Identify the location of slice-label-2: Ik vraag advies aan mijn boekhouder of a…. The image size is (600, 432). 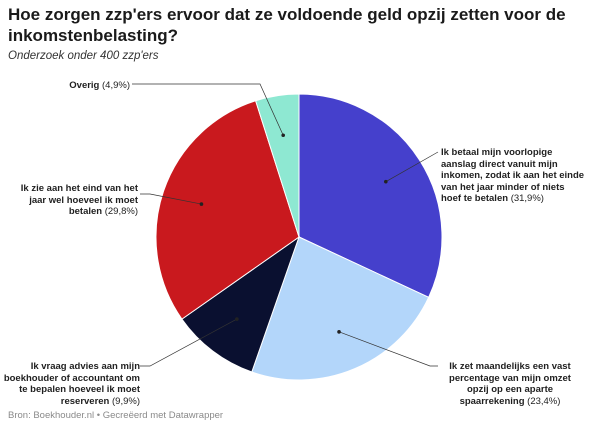
(71, 384).